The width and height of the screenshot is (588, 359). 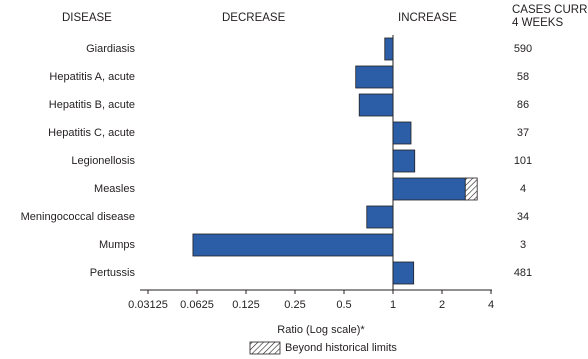 What do you see at coordinates (246, 305) in the screenshot?
I see `x-tick-label: 0.125` at bounding box center [246, 305].